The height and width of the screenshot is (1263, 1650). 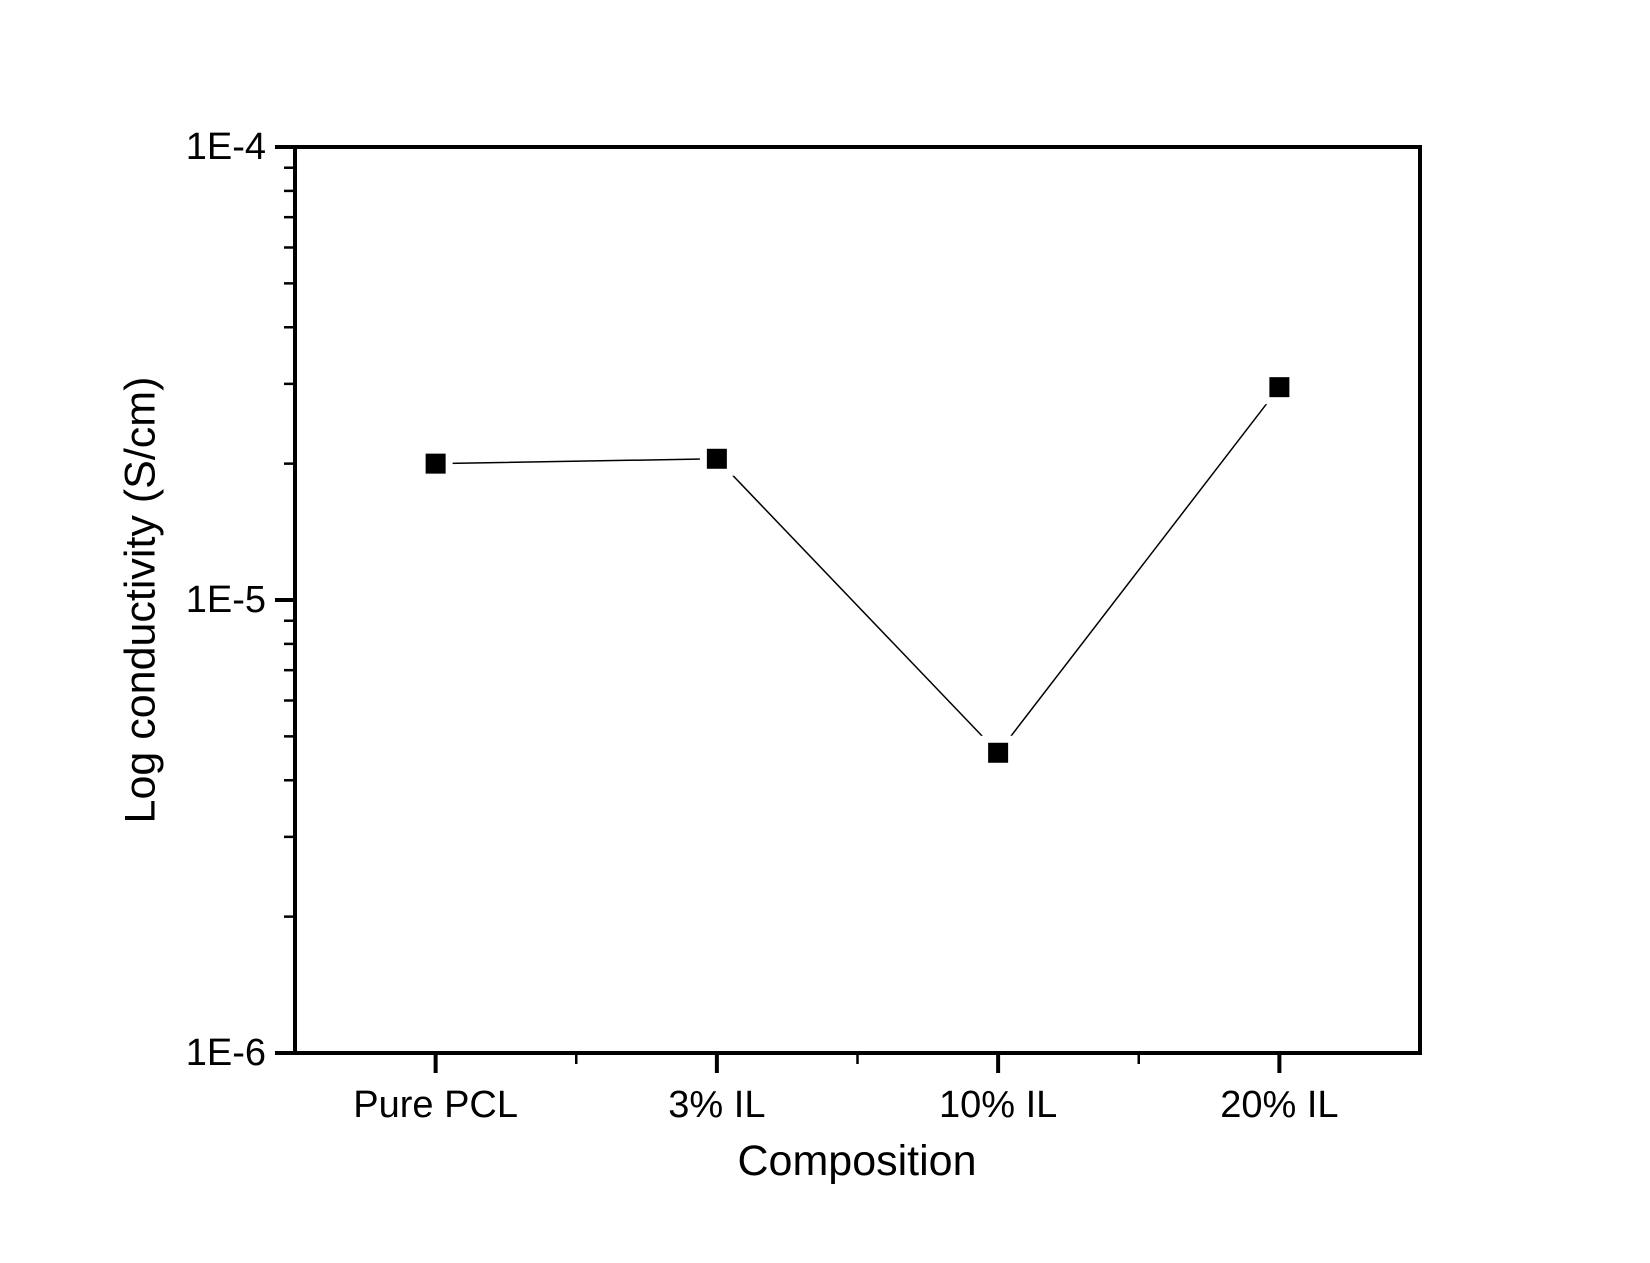 What do you see at coordinates (225, 1053) in the screenshot?
I see `y-tick-label: 1E-6` at bounding box center [225, 1053].